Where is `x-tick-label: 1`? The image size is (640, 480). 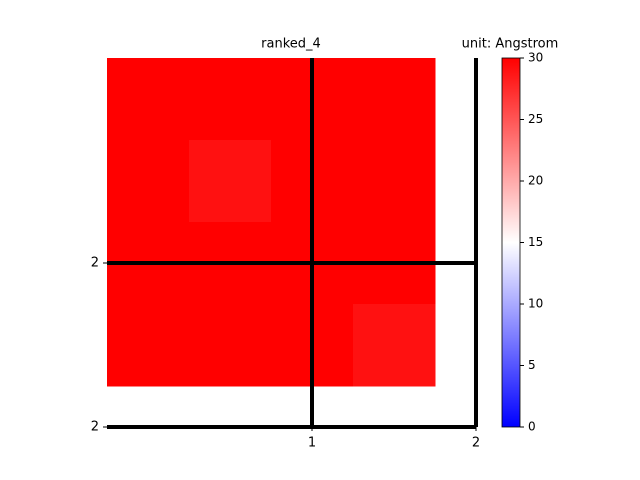 x-tick-label: 1 is located at coordinates (312, 443).